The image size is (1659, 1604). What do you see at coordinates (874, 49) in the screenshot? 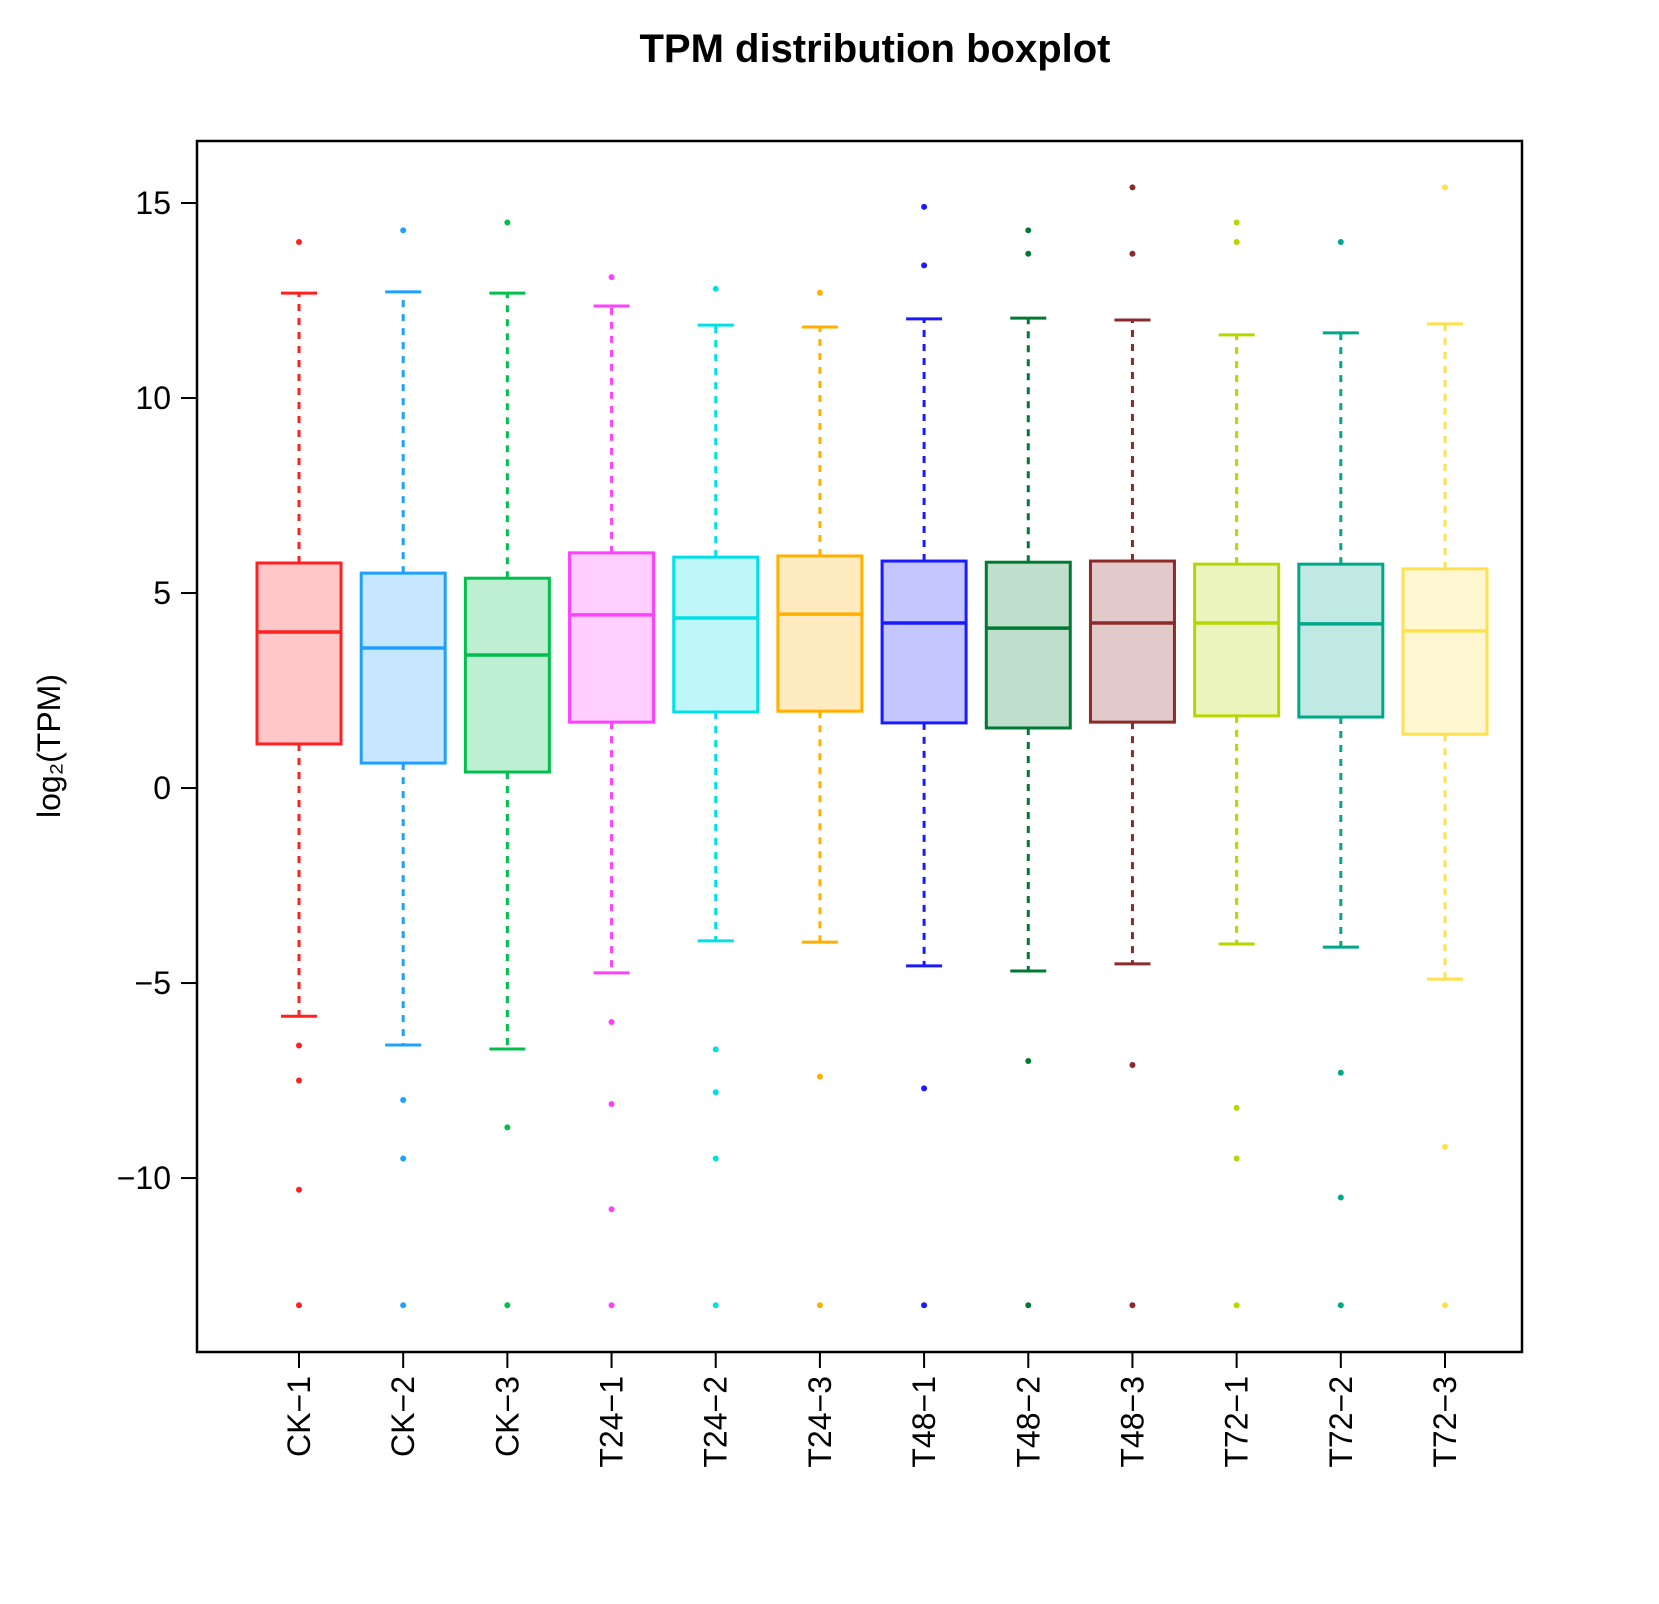
I see `chart-title: TPM distribution boxplot` at bounding box center [874, 49].